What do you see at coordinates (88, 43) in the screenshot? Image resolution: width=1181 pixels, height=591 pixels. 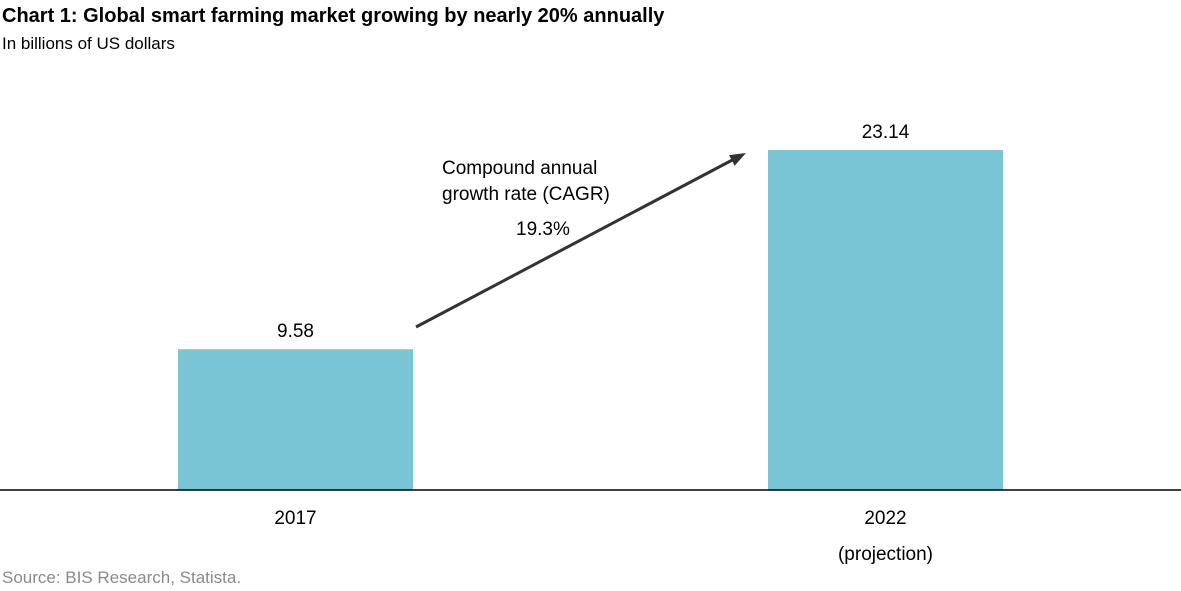 I see `chart-subtitle: In billions of US dollars` at bounding box center [88, 43].